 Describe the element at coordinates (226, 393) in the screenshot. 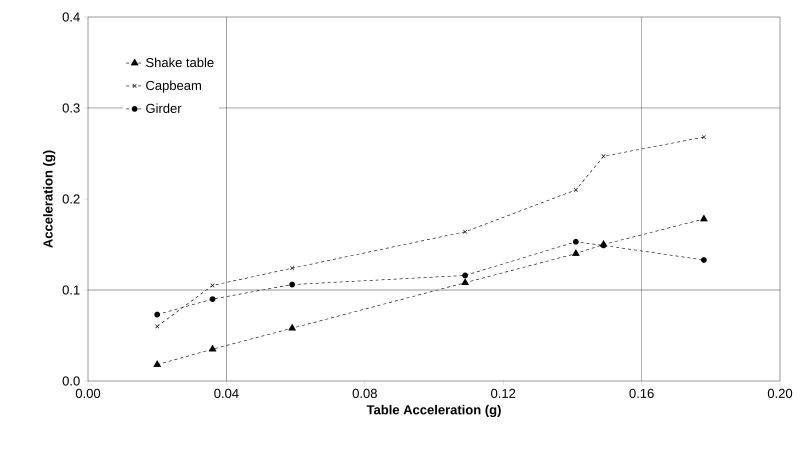

I see `x-tick-label: 0.04` at that location.